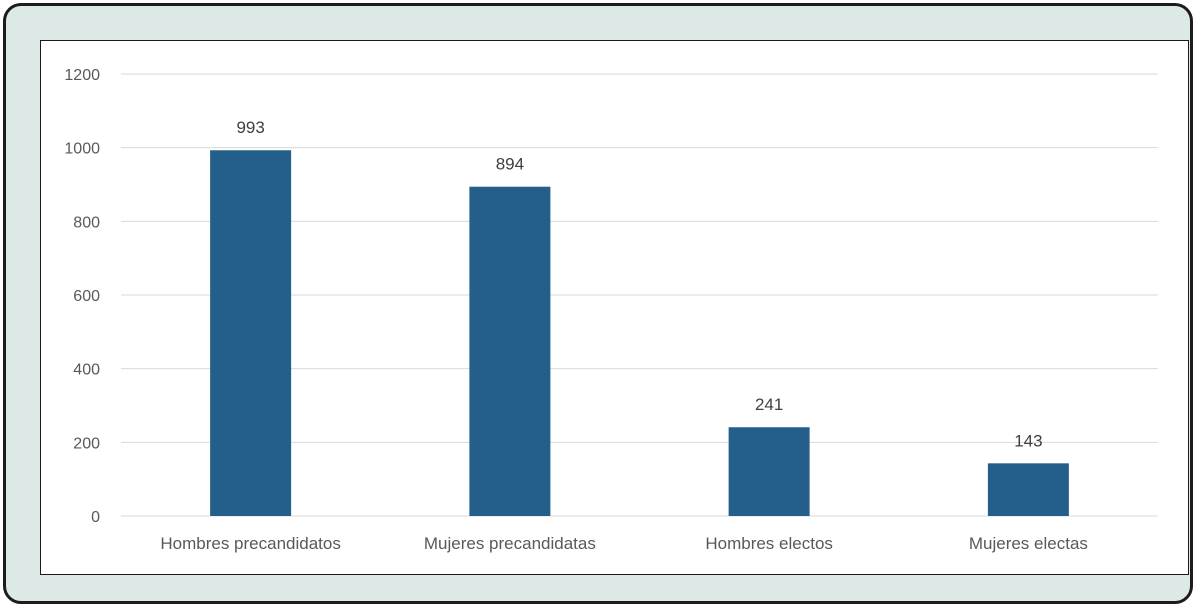  Describe the element at coordinates (86, 222) in the screenshot. I see `y-tick-label: 800` at that location.